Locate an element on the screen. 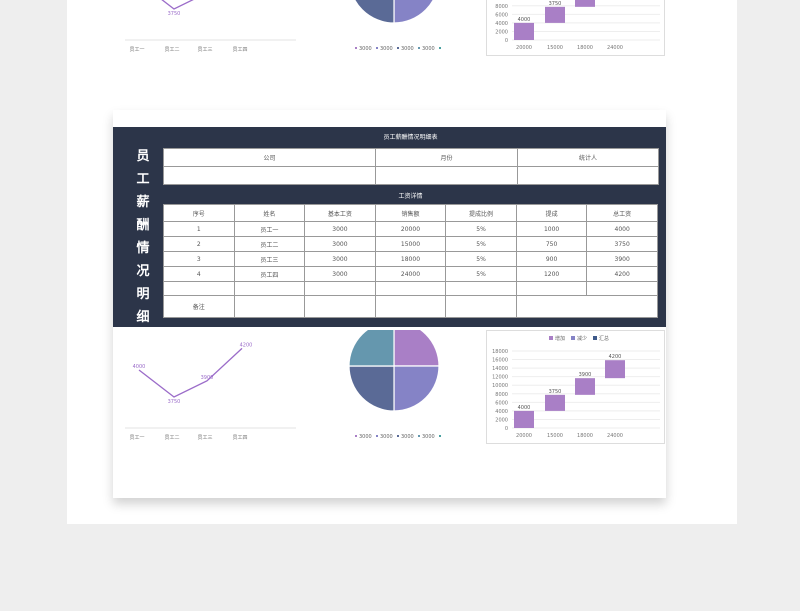  x-tick-label: 15000 is located at coordinates (555, 48).